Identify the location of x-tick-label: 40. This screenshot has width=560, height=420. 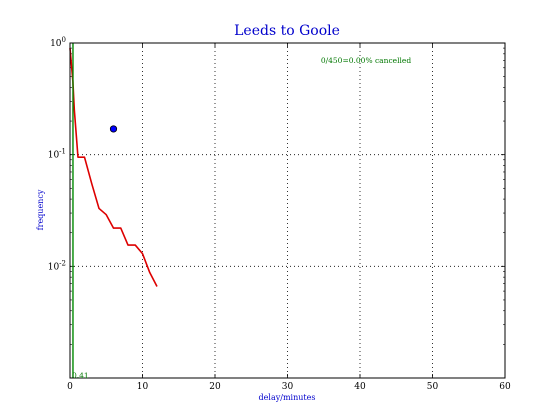
(360, 387).